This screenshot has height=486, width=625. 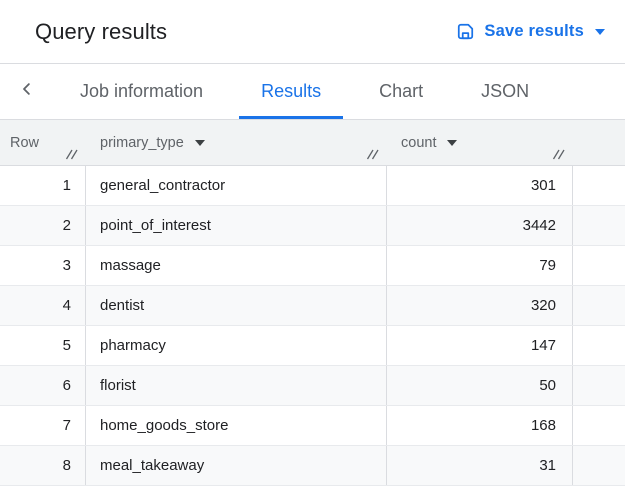 I want to click on topbar: Query results Save results, so click(x=312, y=32).